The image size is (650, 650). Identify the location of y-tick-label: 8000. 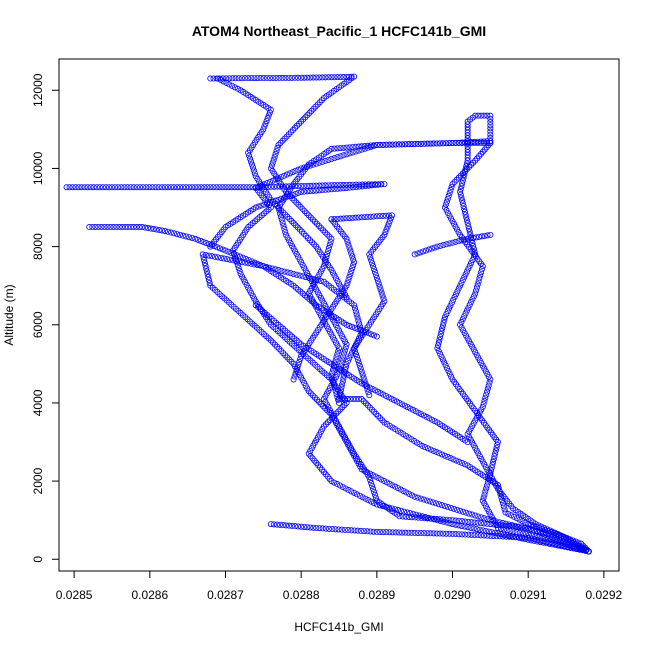
(38, 246).